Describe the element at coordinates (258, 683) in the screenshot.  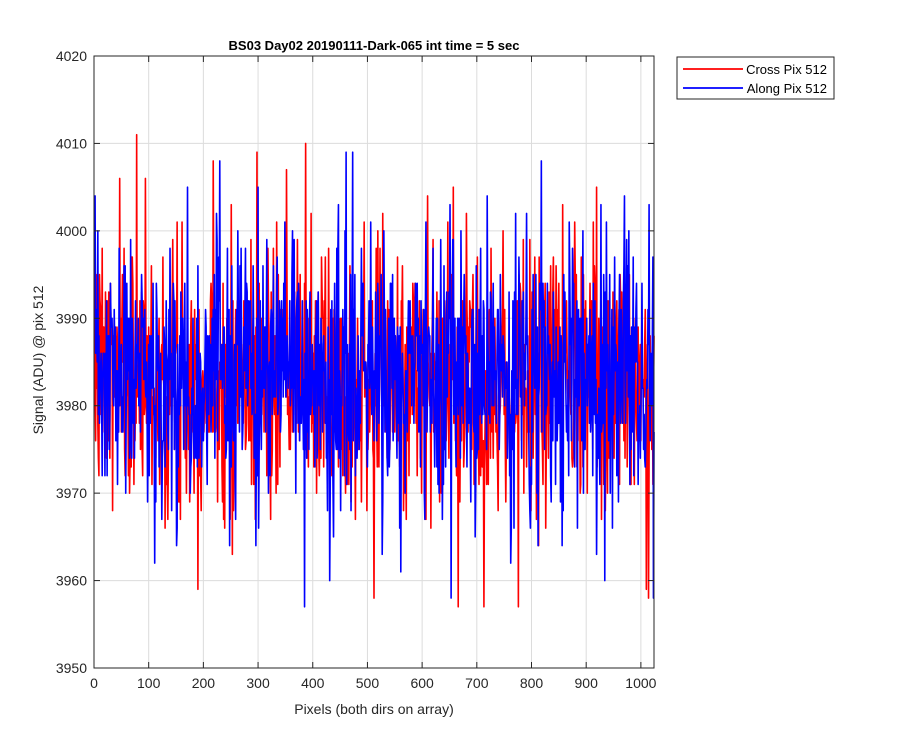
I see `x-tick-label: 300` at that location.